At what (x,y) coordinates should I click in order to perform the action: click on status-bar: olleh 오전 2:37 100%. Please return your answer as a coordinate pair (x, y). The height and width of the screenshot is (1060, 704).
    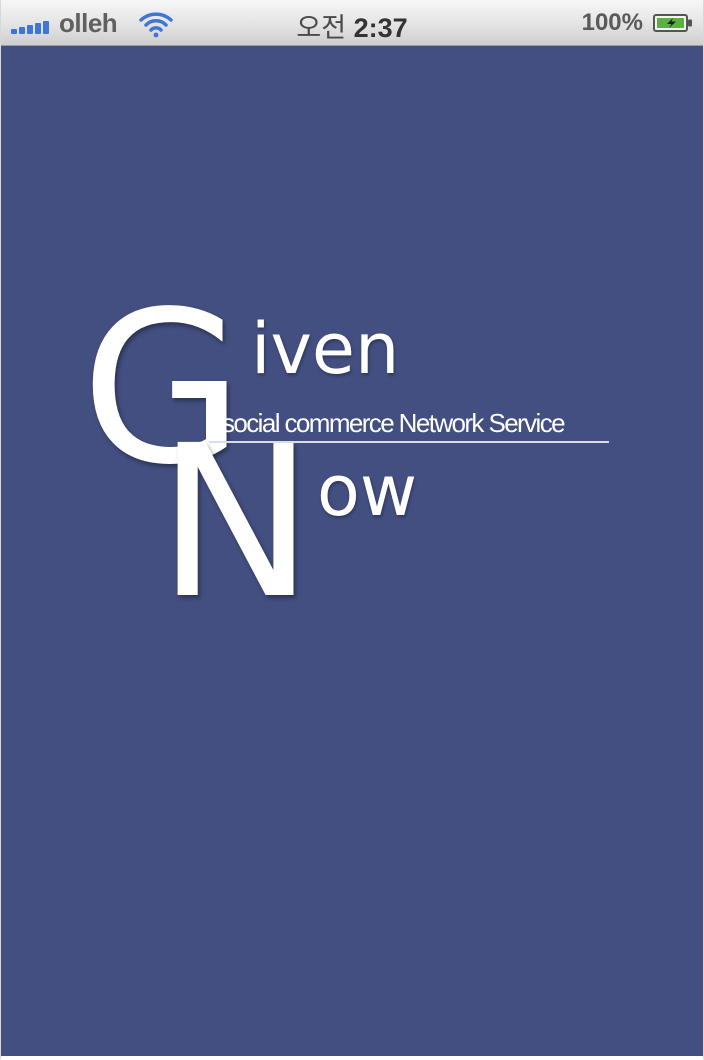
    Looking at the image, I should click on (352, 23).